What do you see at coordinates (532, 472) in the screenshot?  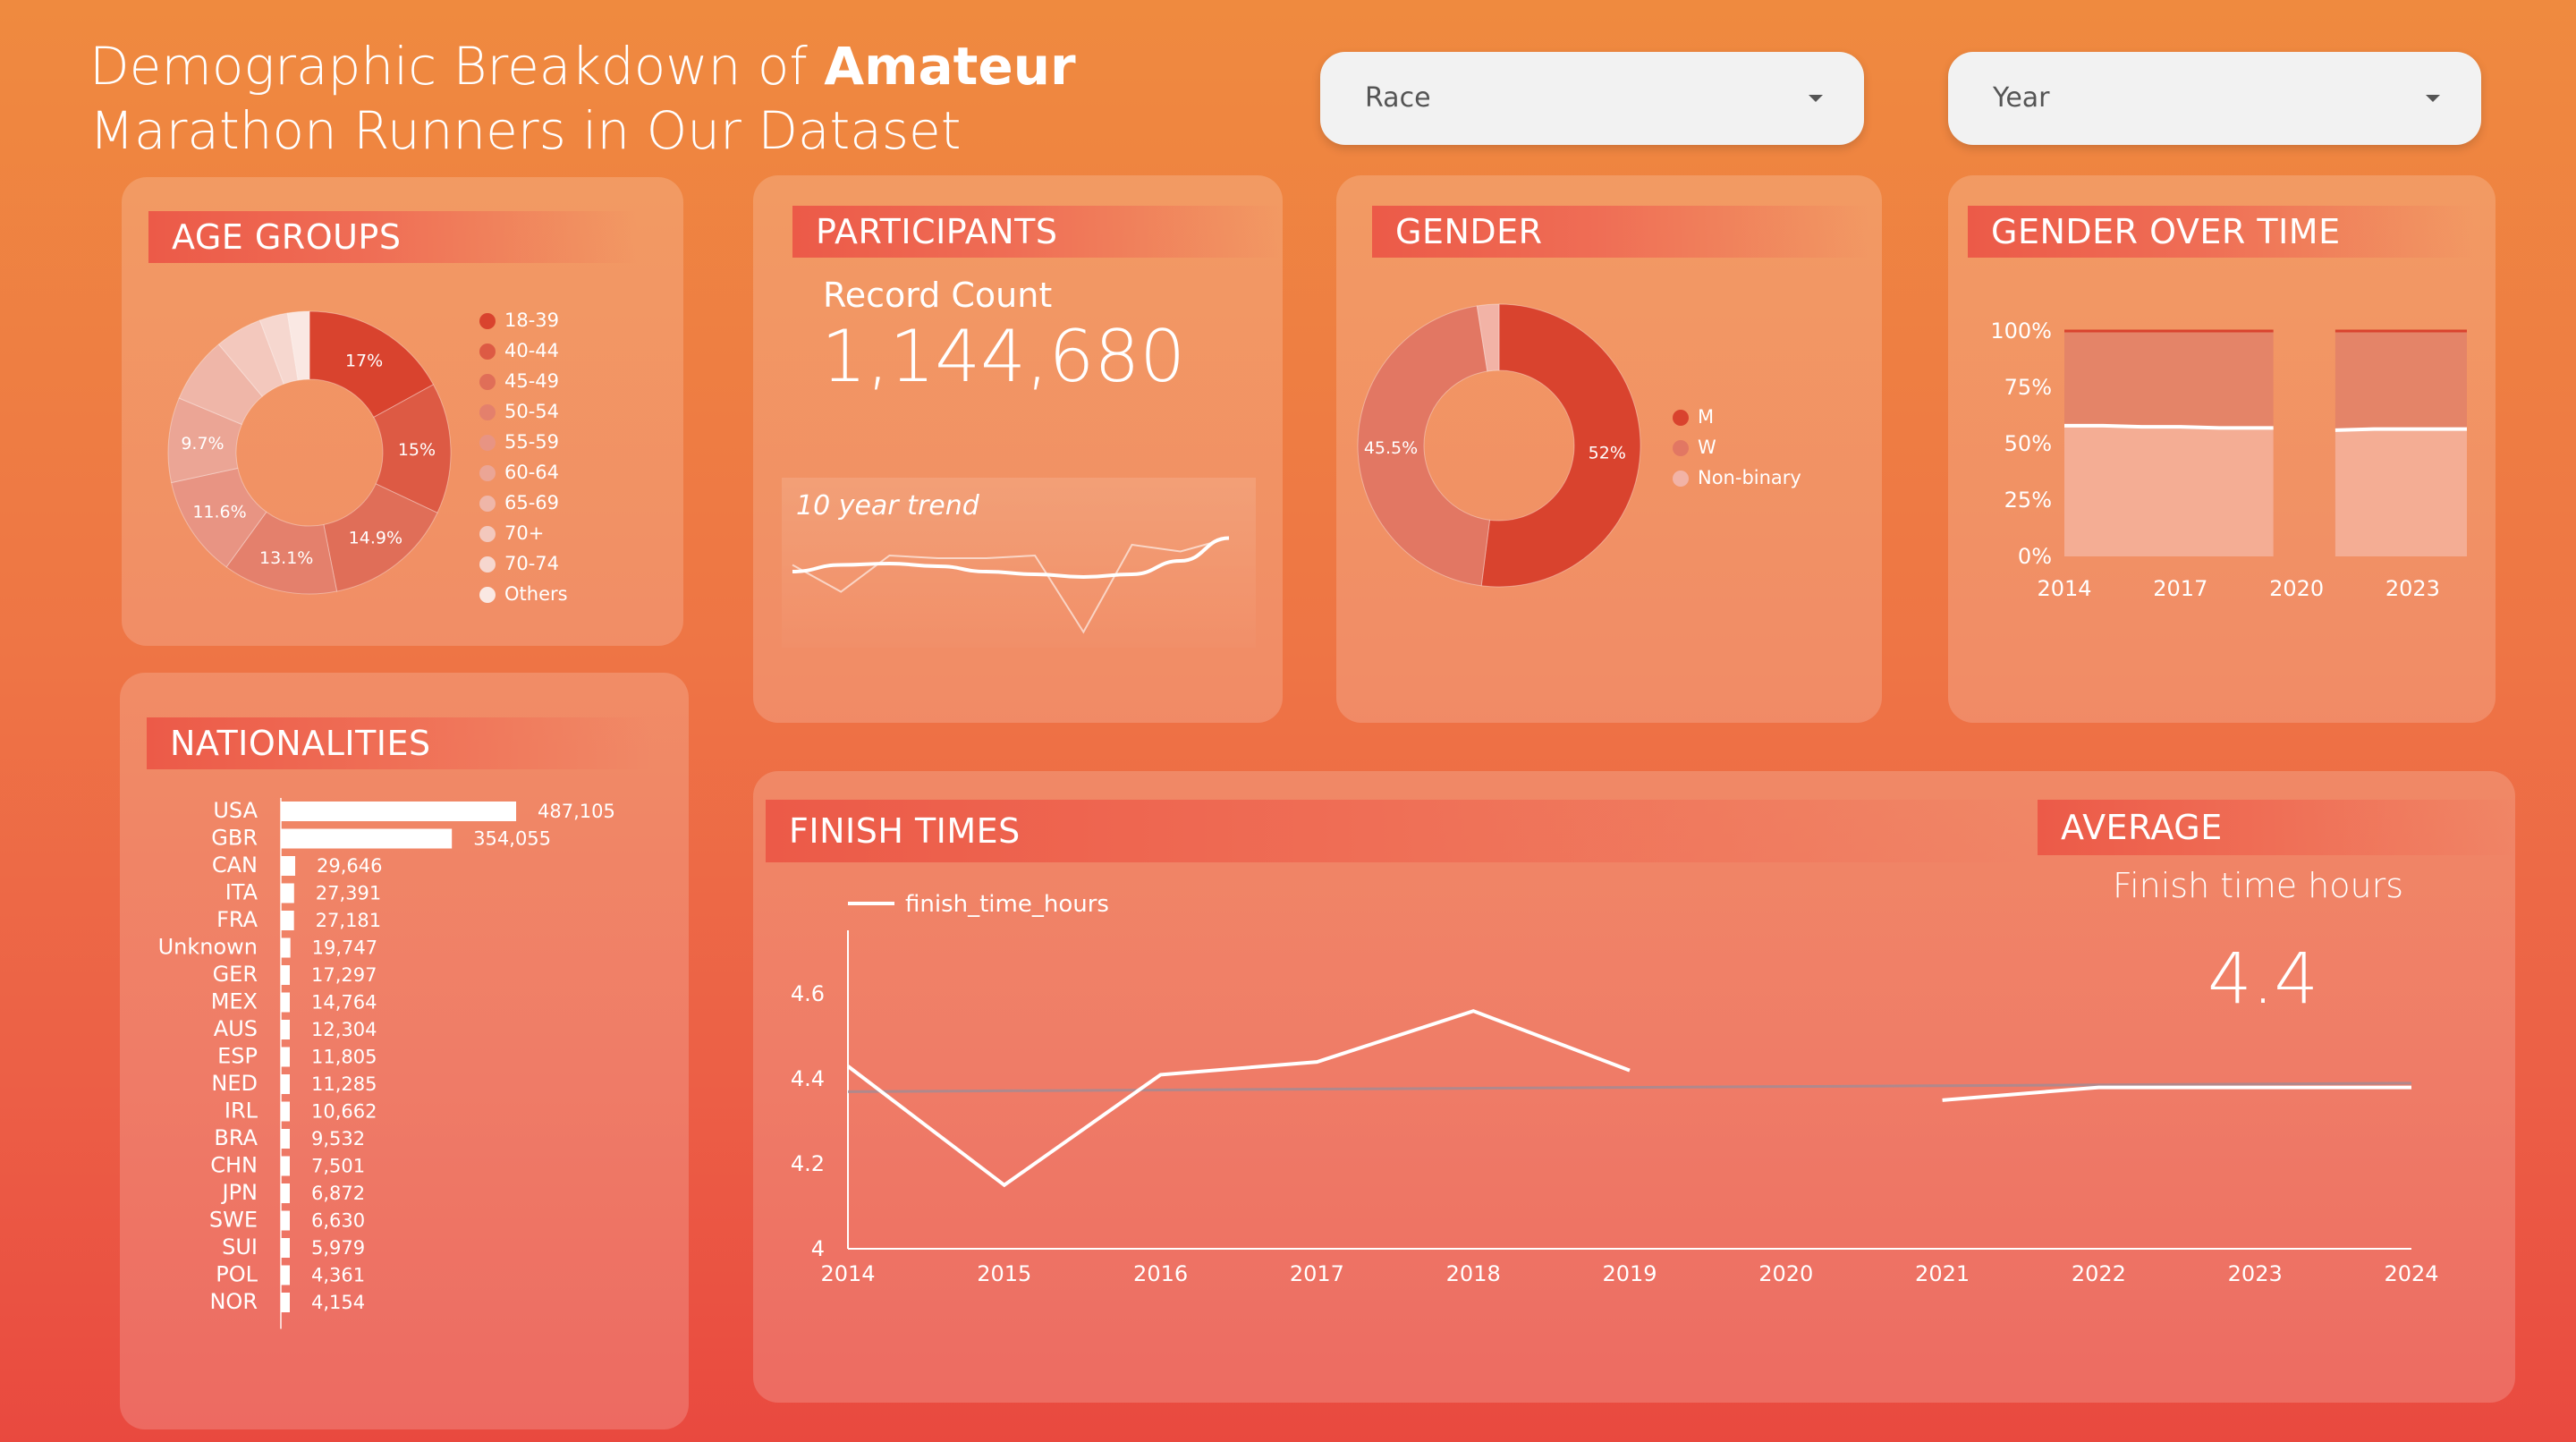 I see `legend-label: 60-64` at bounding box center [532, 472].